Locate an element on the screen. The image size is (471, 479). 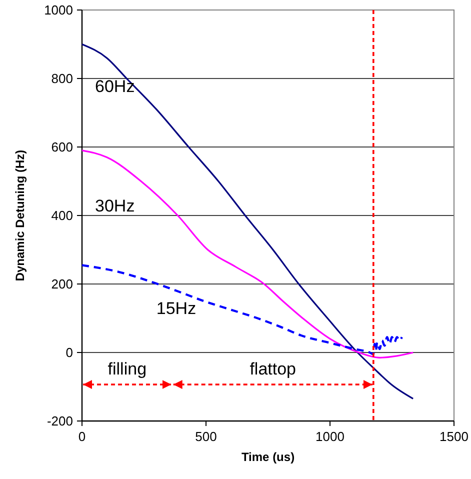
x-tick-label: 1500 is located at coordinates (454, 436).